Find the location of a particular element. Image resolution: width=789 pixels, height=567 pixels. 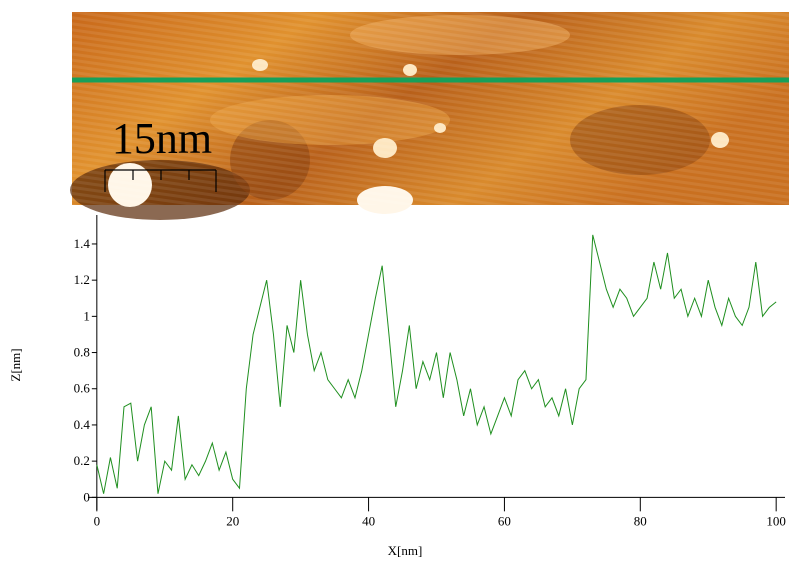

x-axis-label: X[nm] is located at coordinates (405, 550).